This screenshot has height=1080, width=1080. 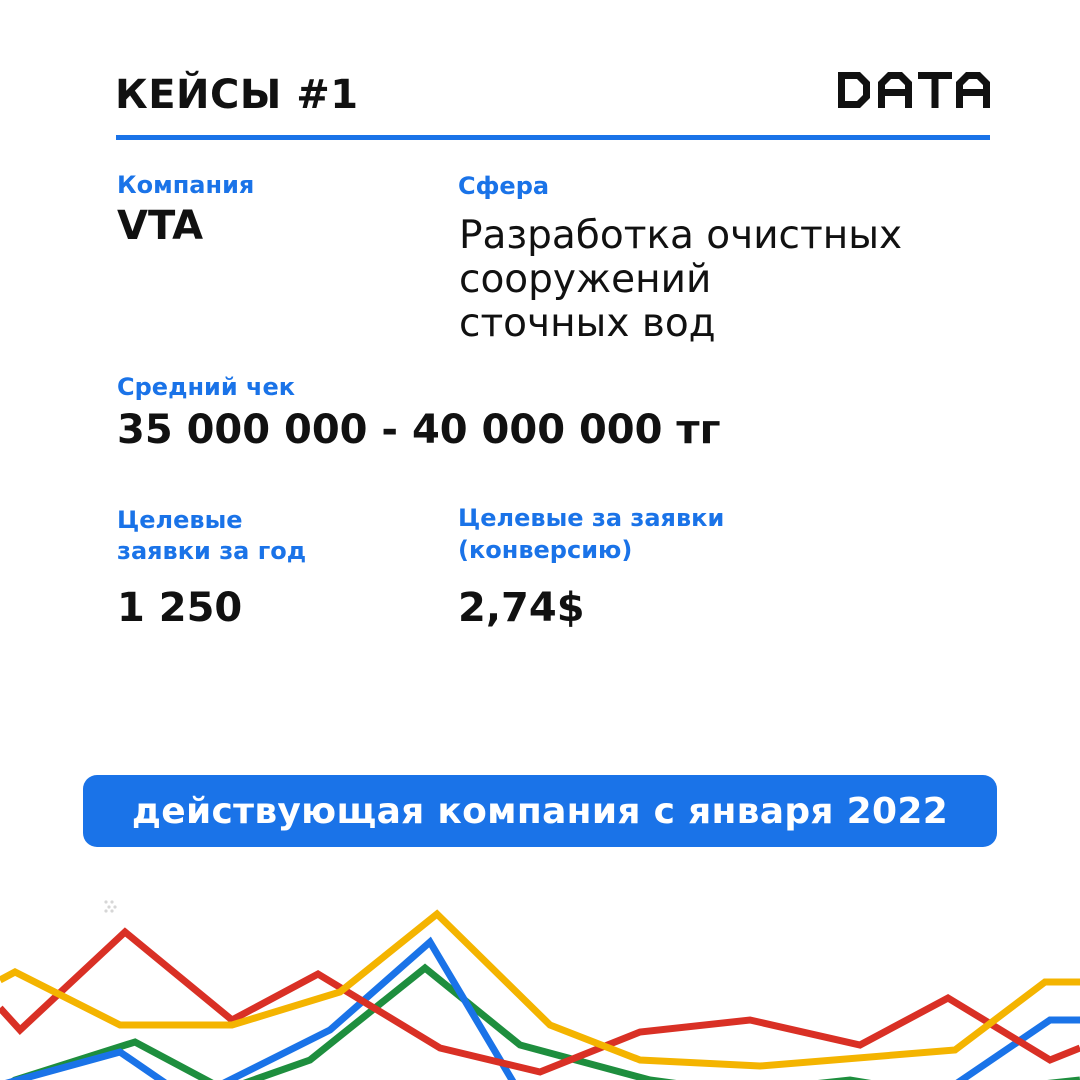 I want to click on sphere-line-1: Разработка очистных, so click(x=681, y=235).